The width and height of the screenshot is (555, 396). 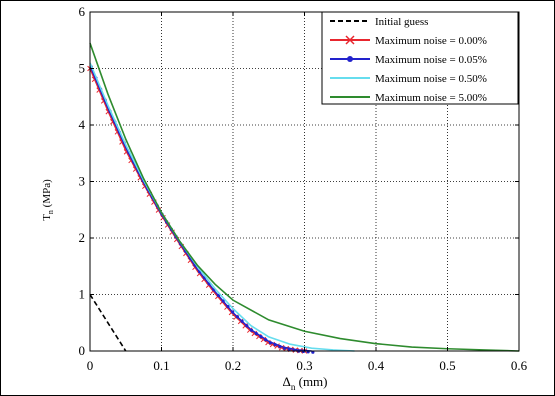 I want to click on legend-marker-x, so click(x=350, y=40).